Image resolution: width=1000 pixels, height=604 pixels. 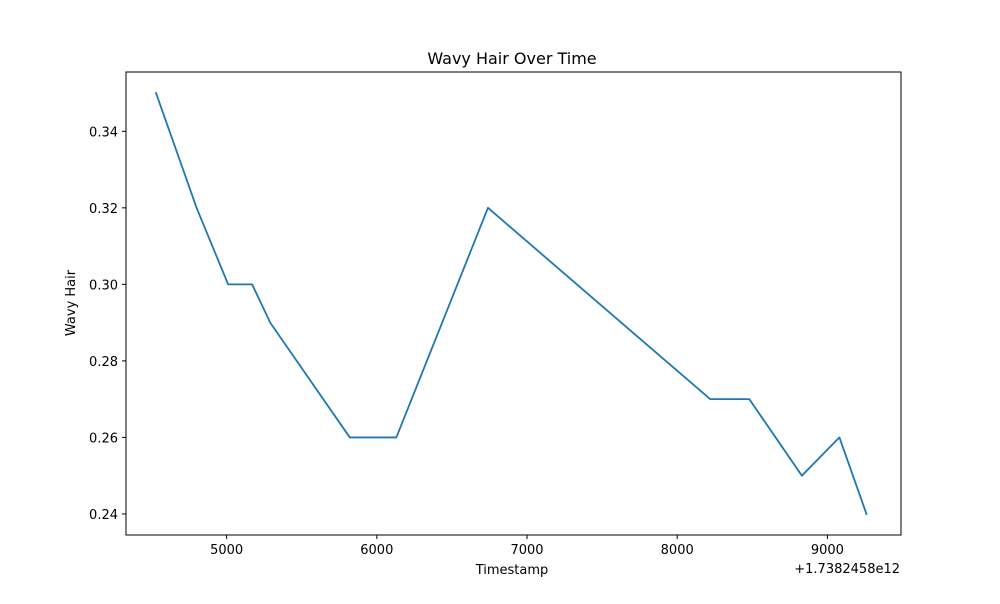 I want to click on x-tick-label: 6000, so click(x=376, y=550).